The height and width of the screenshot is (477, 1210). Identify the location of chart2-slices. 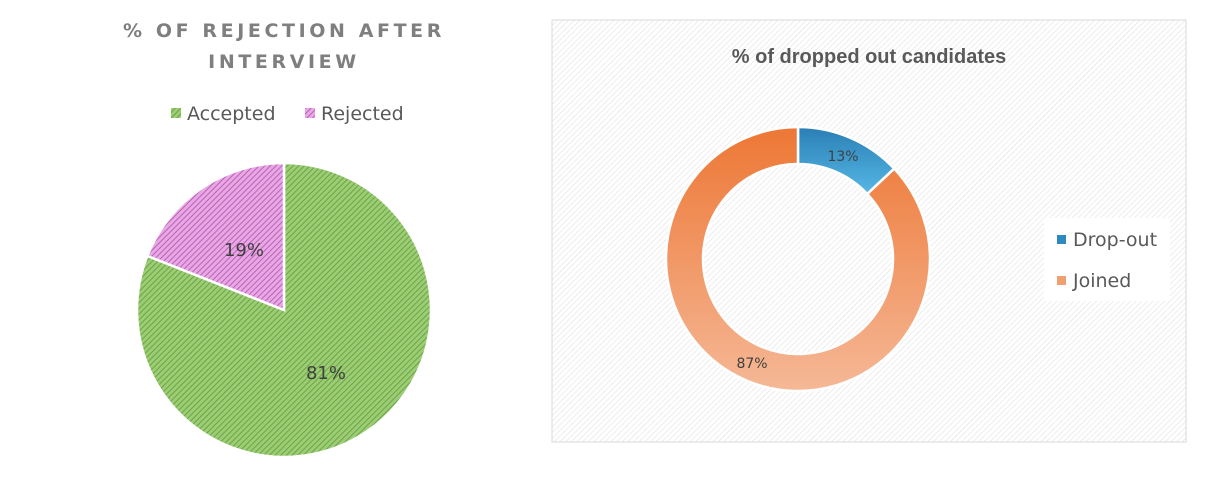
(798, 259).